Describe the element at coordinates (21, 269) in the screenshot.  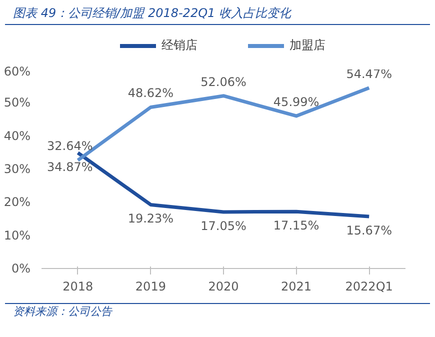
I see `y-tick-label: 0%` at that location.